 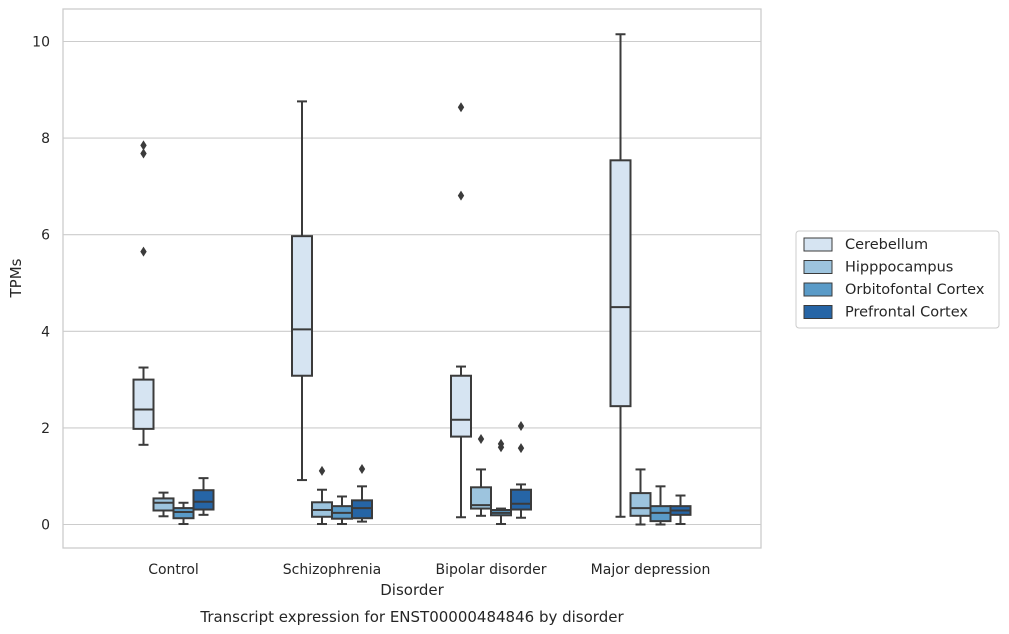 What do you see at coordinates (45, 526) in the screenshot?
I see `y-tick-label: 0` at bounding box center [45, 526].